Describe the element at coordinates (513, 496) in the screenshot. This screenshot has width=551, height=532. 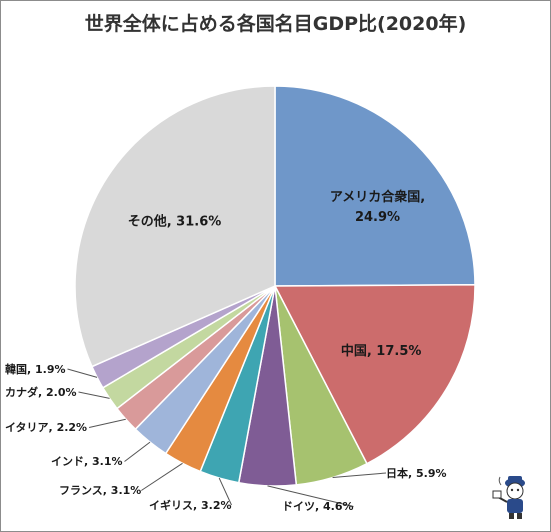
I see `mascot-character-icon` at that location.